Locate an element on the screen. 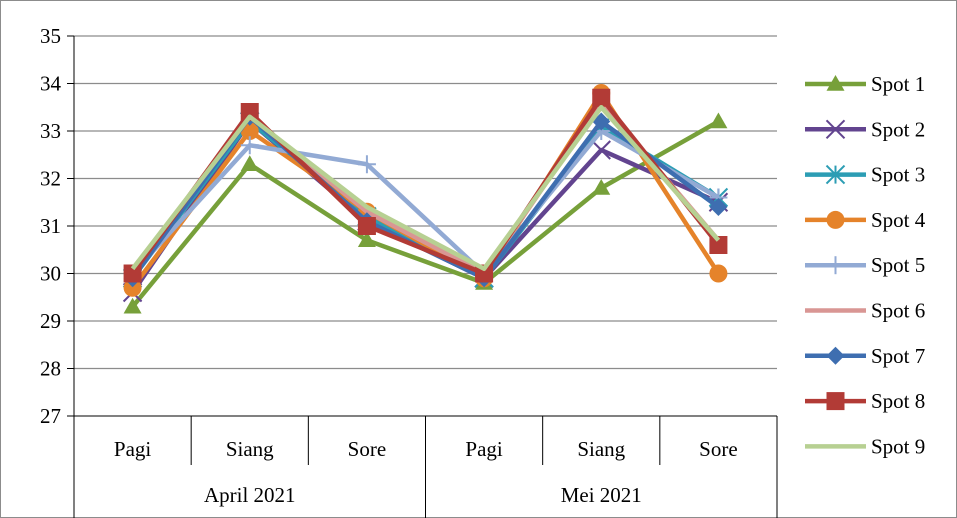 The width and height of the screenshot is (957, 518). legend-item: Spot 8 is located at coordinates (865, 401).